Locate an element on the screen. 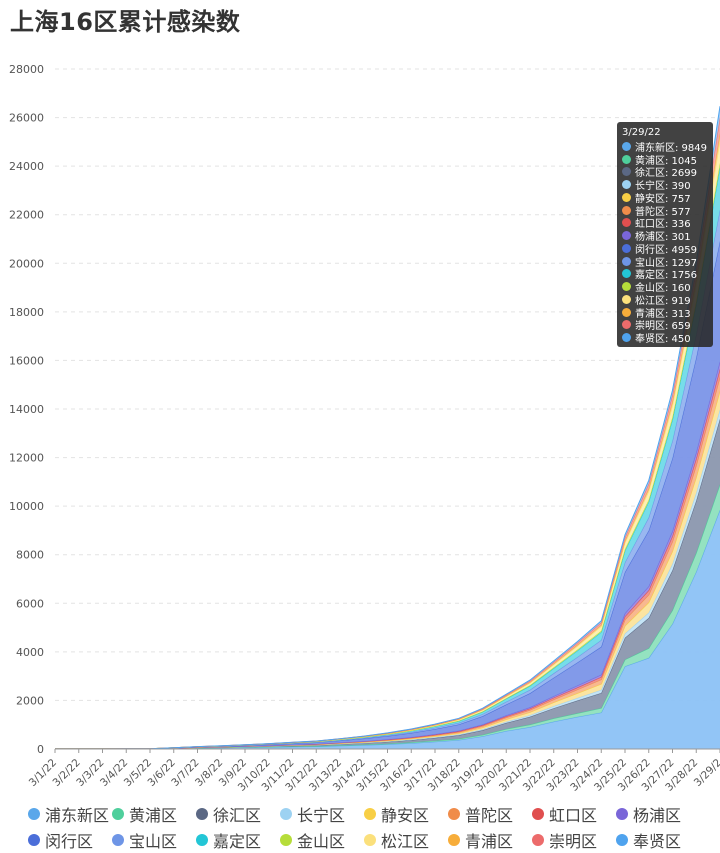 The width and height of the screenshot is (720, 853). tooltip-row: 杨浦区: 301 is located at coordinates (665, 236).